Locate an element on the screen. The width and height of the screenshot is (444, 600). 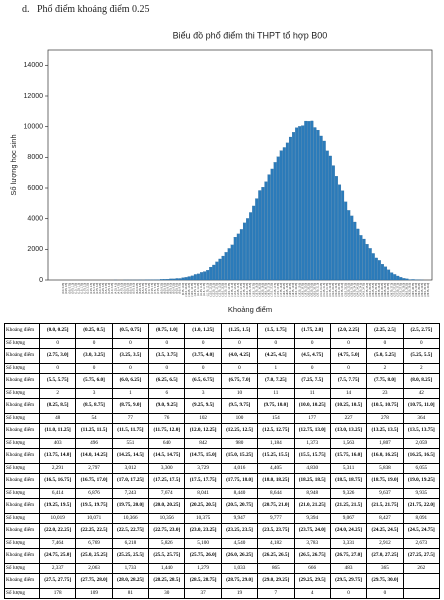
range-cell: (11.0, 11.25] is located at coordinates (57, 431).